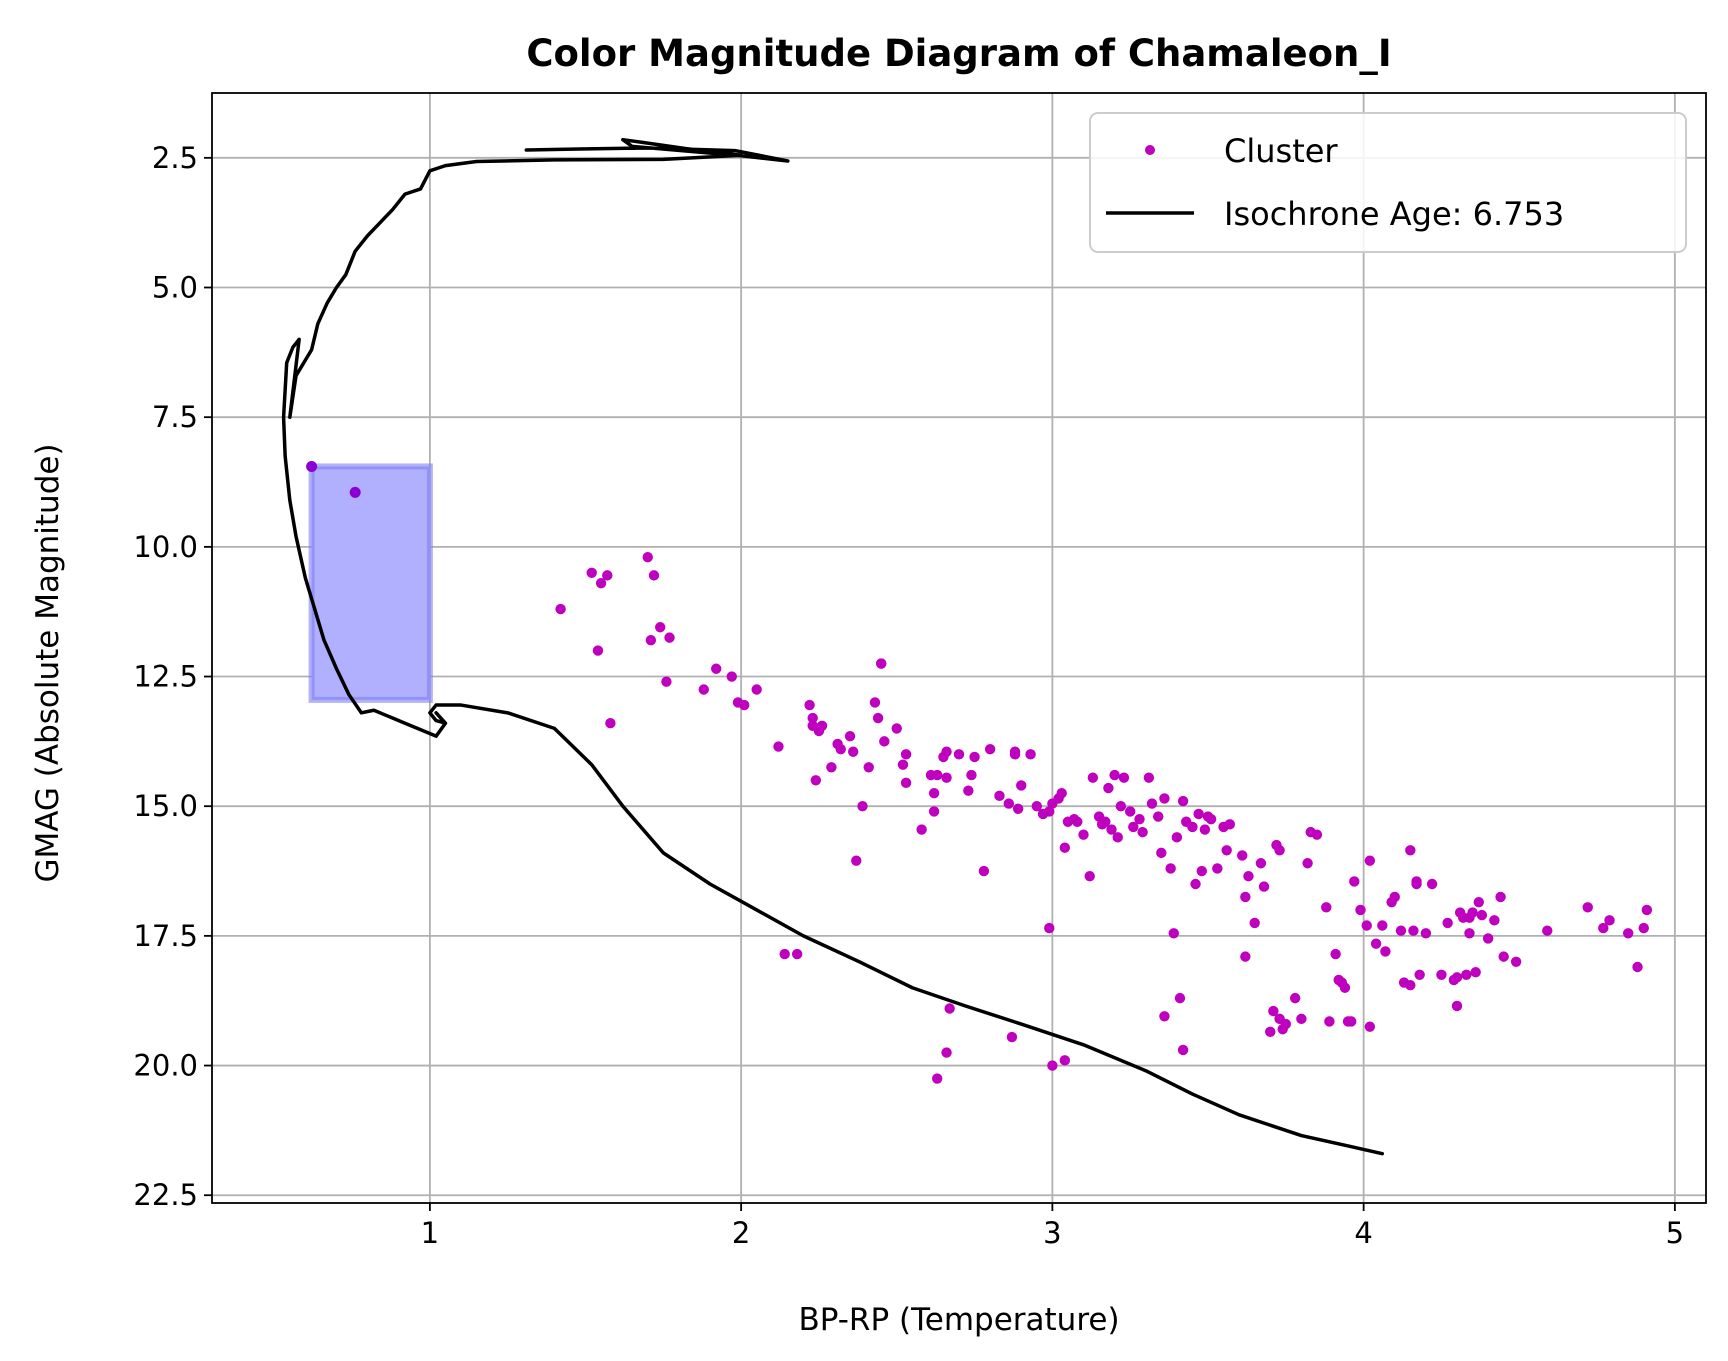 Image resolution: width=1728 pixels, height=1361 pixels. What do you see at coordinates (48, 662) in the screenshot?
I see `y-axis-label: GMAG (Absolute Magnitude)` at bounding box center [48, 662].